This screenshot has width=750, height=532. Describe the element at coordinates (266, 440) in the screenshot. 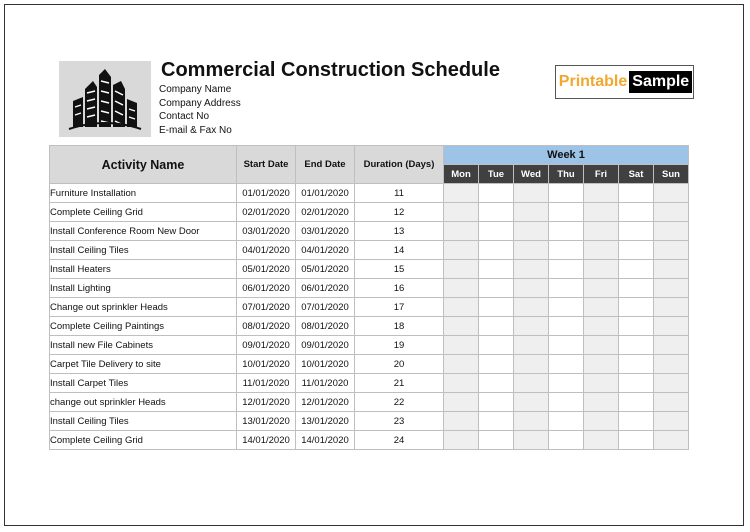

I see `start-date-cell: 14/01/2020` at that location.